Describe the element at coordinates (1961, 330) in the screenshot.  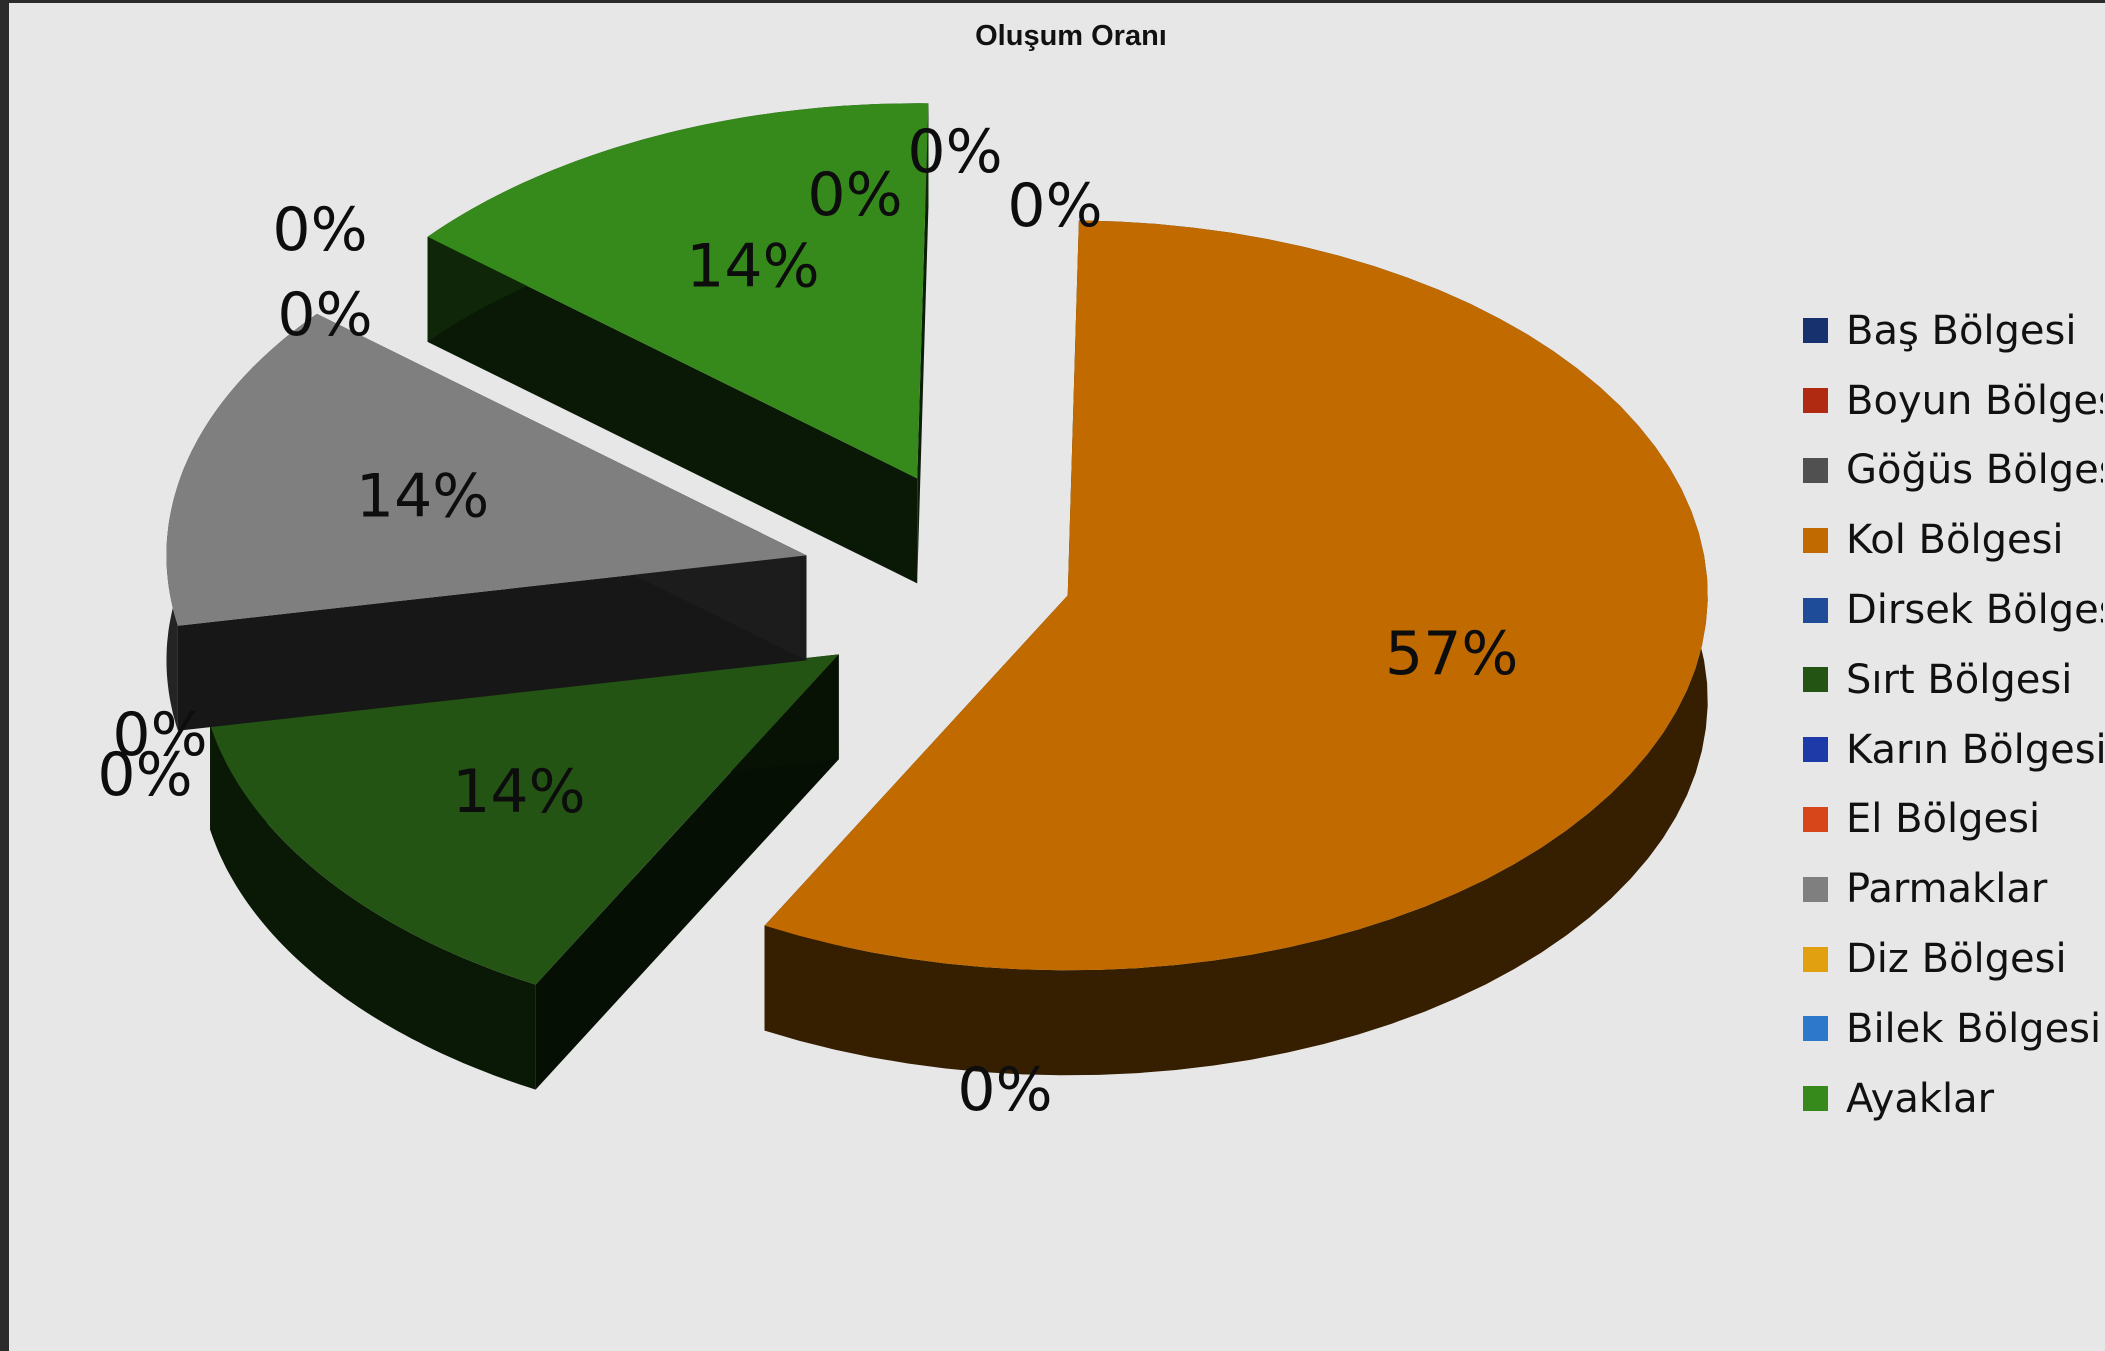
I see `legend-label: Baş Bölgesi` at that location.